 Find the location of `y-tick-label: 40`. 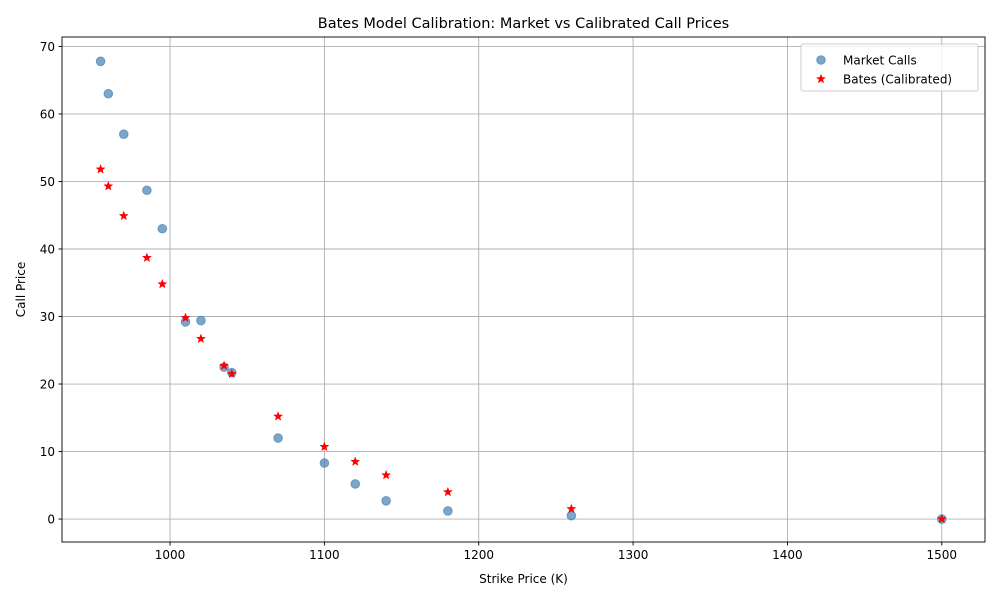

y-tick-label: 40 is located at coordinates (47, 249).